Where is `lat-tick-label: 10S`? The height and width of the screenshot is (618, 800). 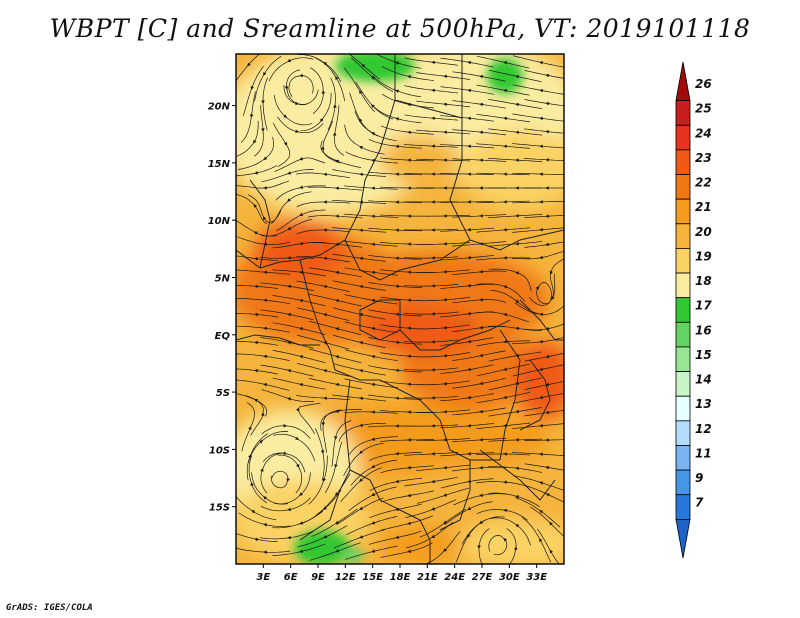
lat-tick-label: 10S is located at coordinates (219, 450).